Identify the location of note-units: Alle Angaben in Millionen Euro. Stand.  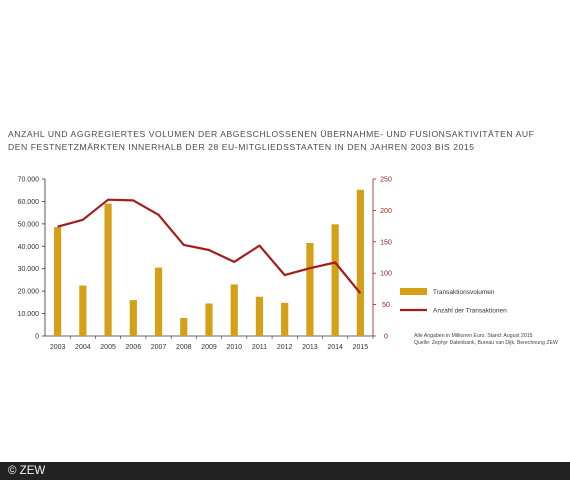
(473, 336).